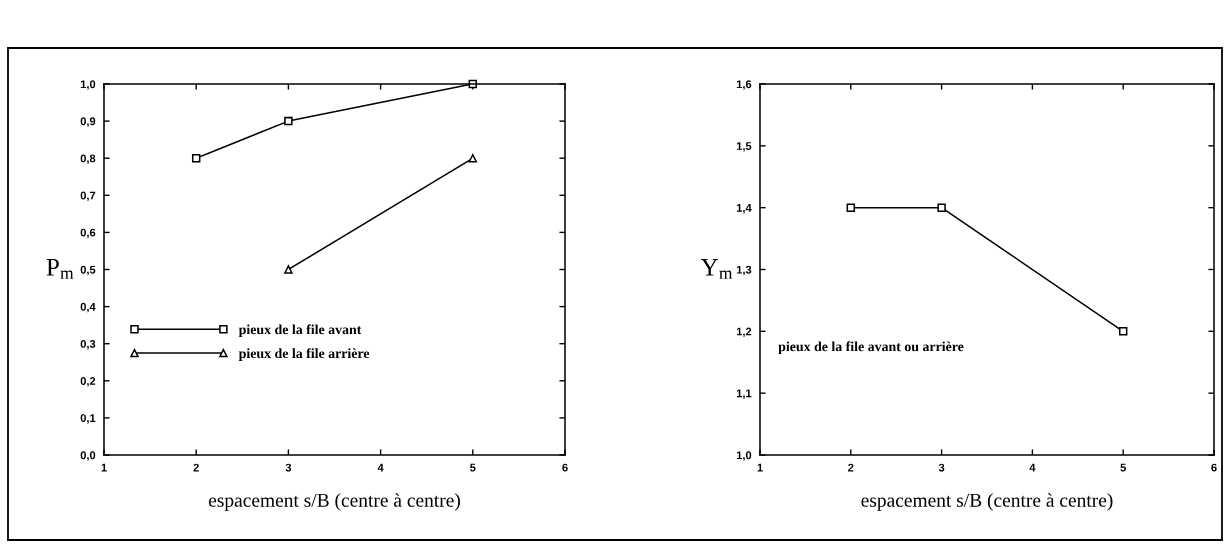  What do you see at coordinates (88, 233) in the screenshot?
I see `y-tick-label: 0,6` at bounding box center [88, 233].